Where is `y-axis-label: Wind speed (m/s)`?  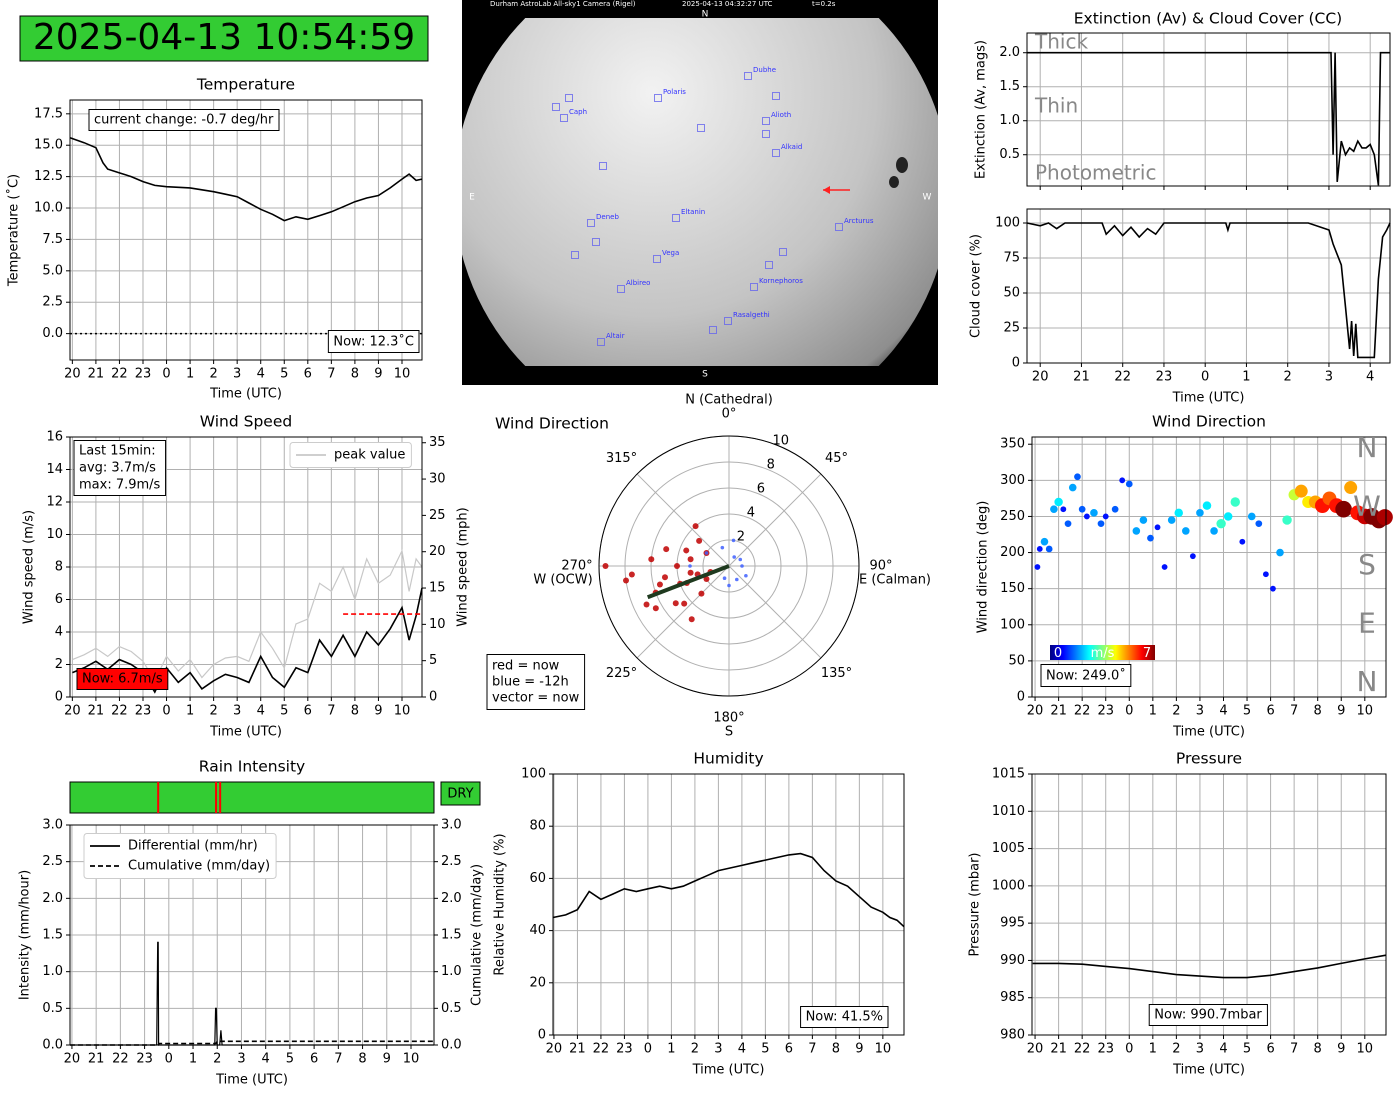 y-axis-label: Wind speed (m/s) is located at coordinates (29, 567).